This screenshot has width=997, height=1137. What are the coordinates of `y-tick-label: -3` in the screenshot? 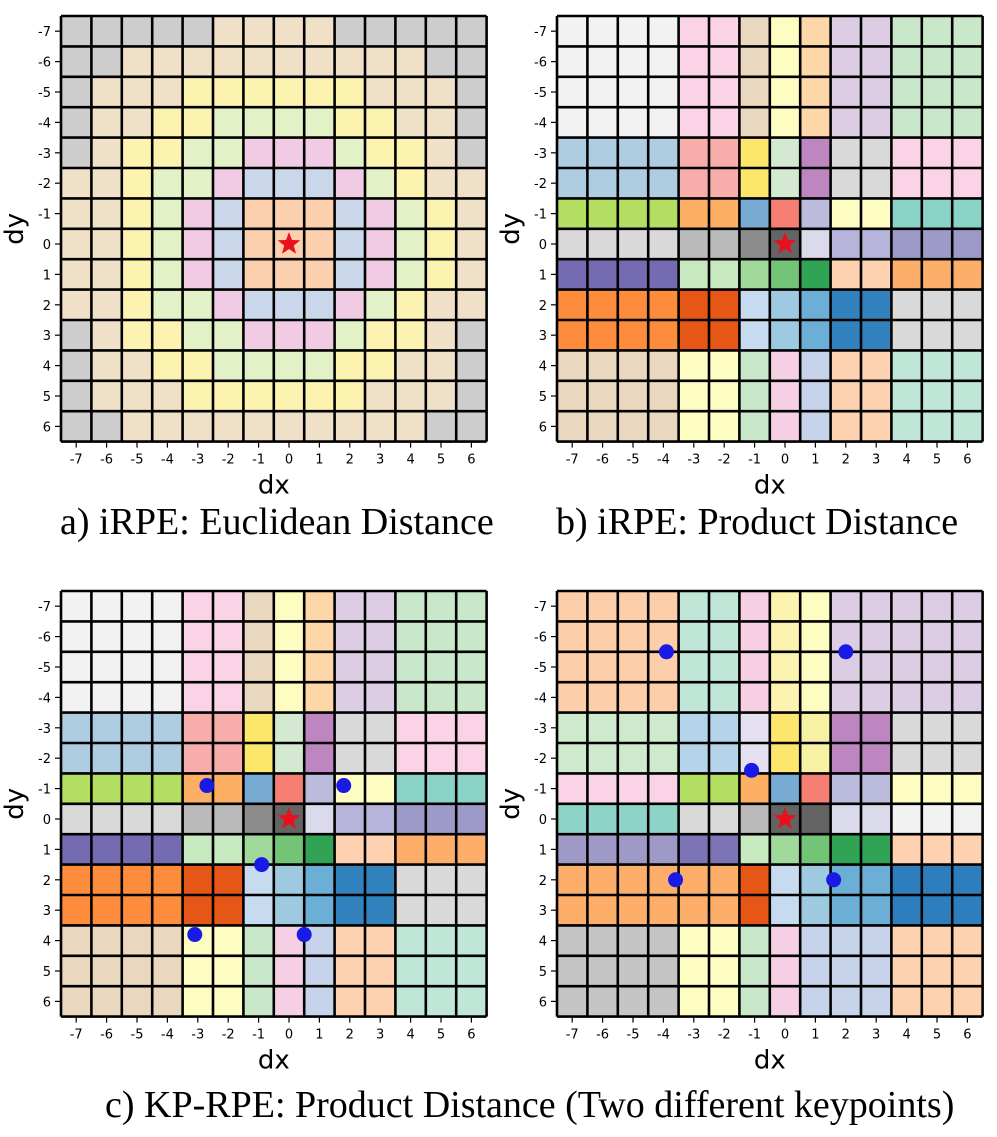 It's located at (44, 154).